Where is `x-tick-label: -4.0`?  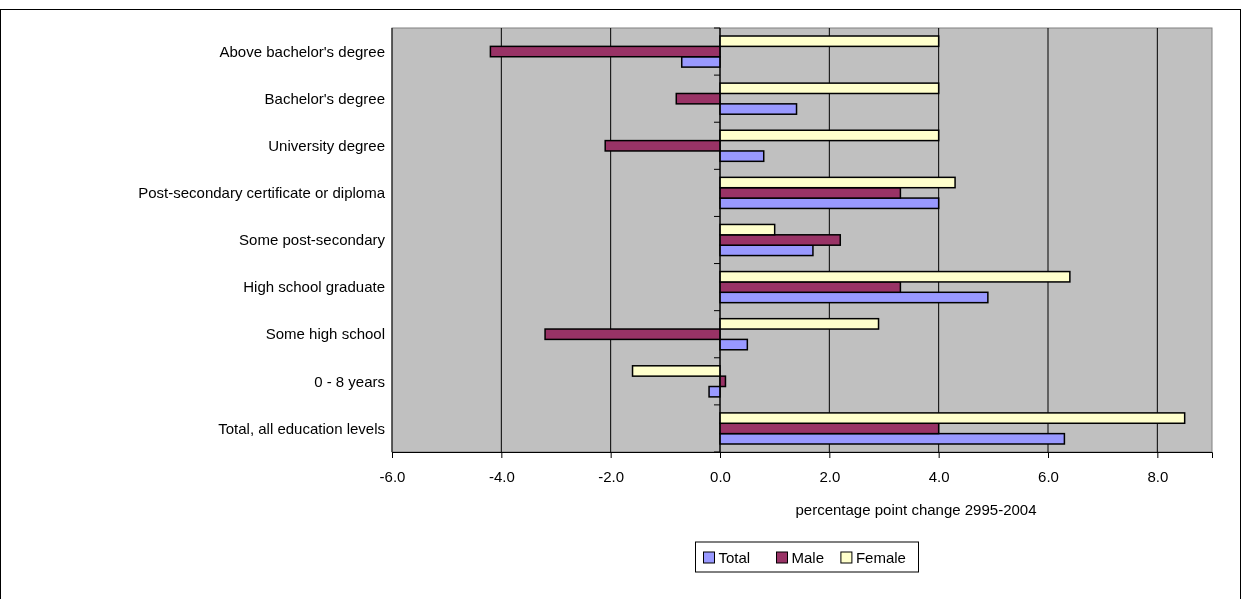
x-tick-label: -4.0 is located at coordinates (501, 476).